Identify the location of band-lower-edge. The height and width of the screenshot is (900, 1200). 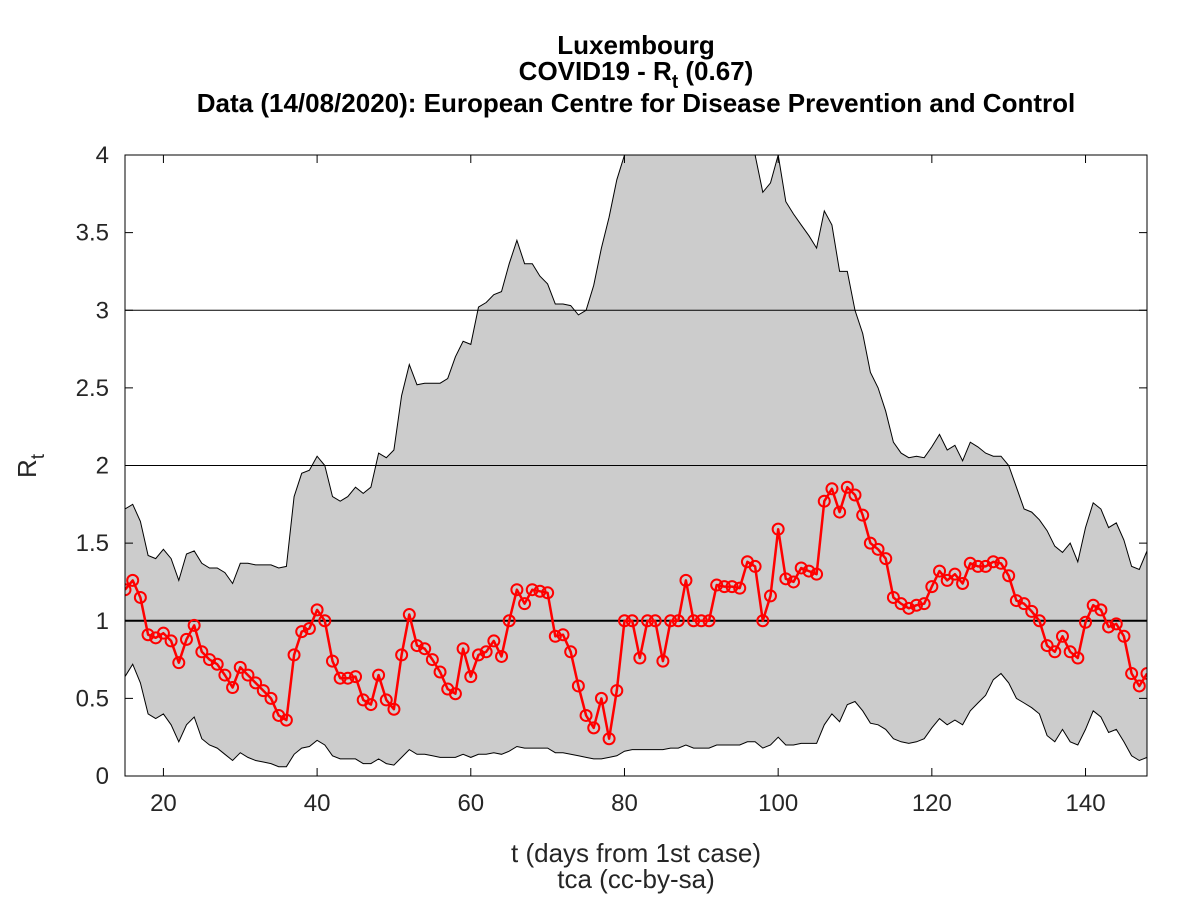
(636, 715).